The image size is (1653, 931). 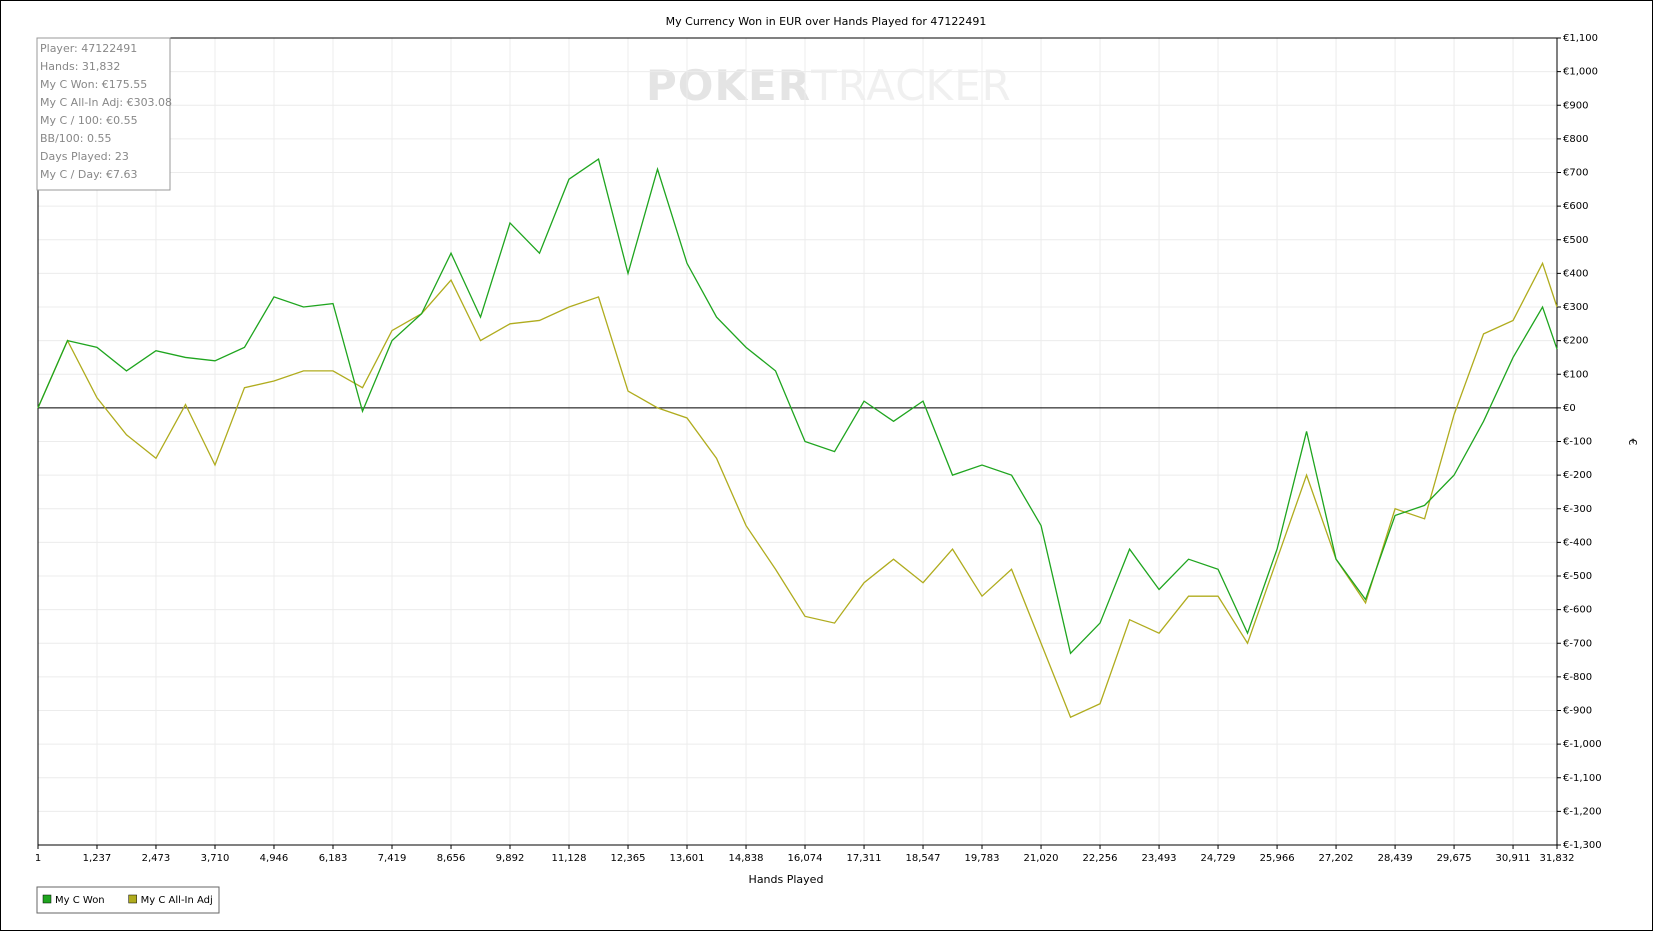 I want to click on x-tick-label: 9,892, so click(x=510, y=858).